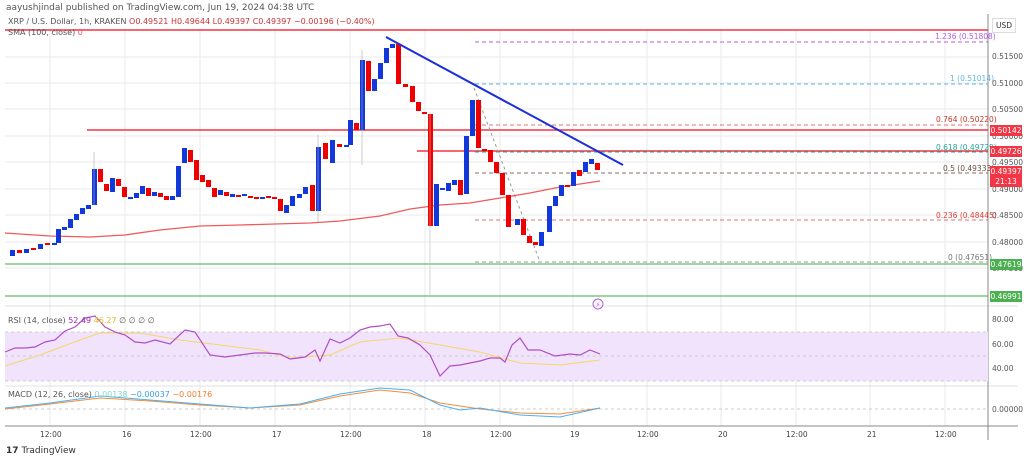 Image resolution: width=1024 pixels, height=461 pixels. What do you see at coordinates (969, 168) in the screenshot?
I see `fib-label: 0.5 (0.49333)` at bounding box center [969, 168].